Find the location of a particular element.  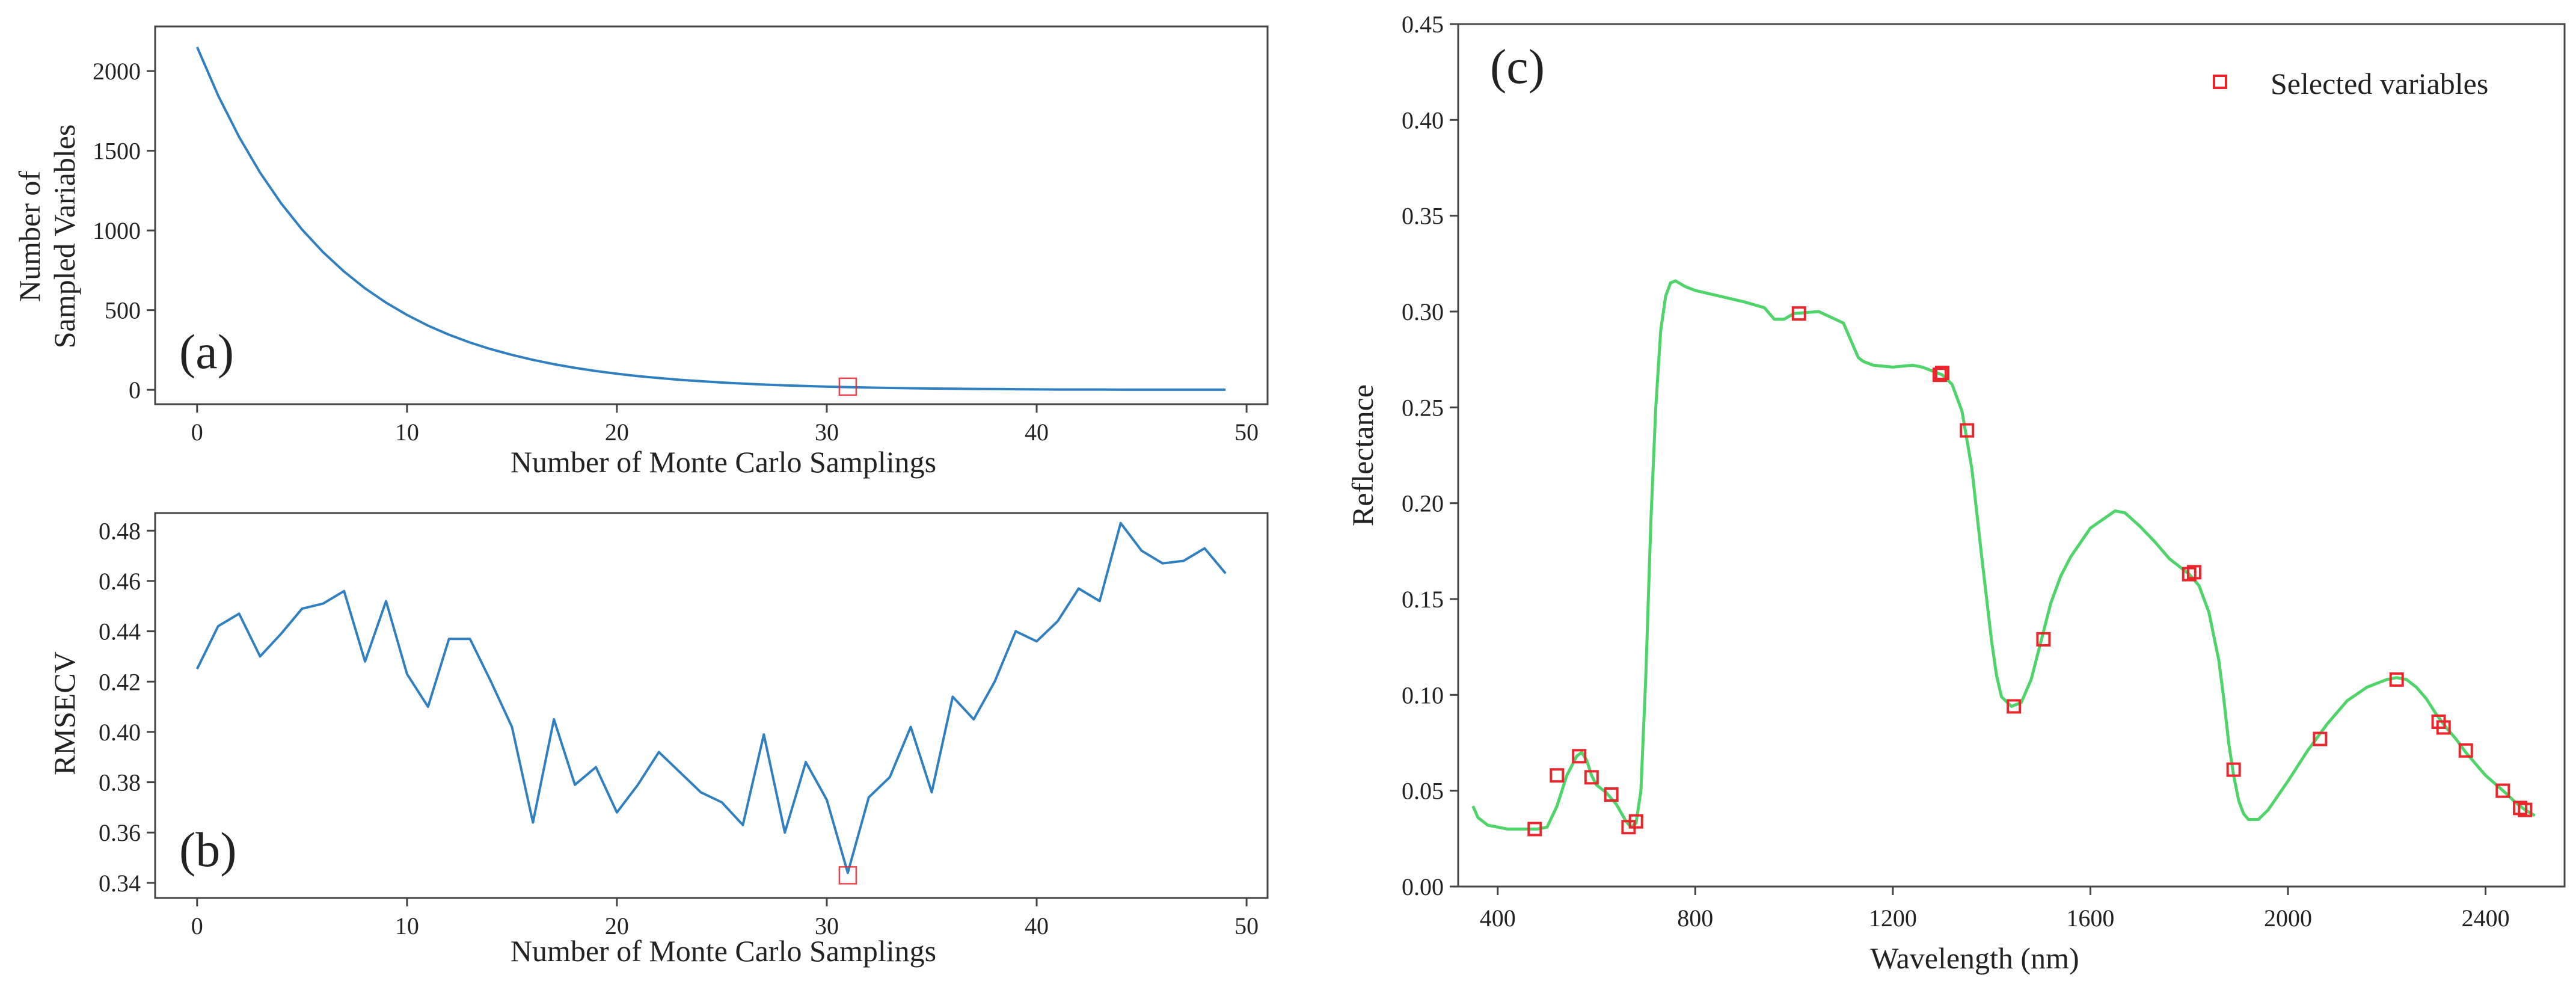

panel-b-x-tick-label: 20 is located at coordinates (617, 925).